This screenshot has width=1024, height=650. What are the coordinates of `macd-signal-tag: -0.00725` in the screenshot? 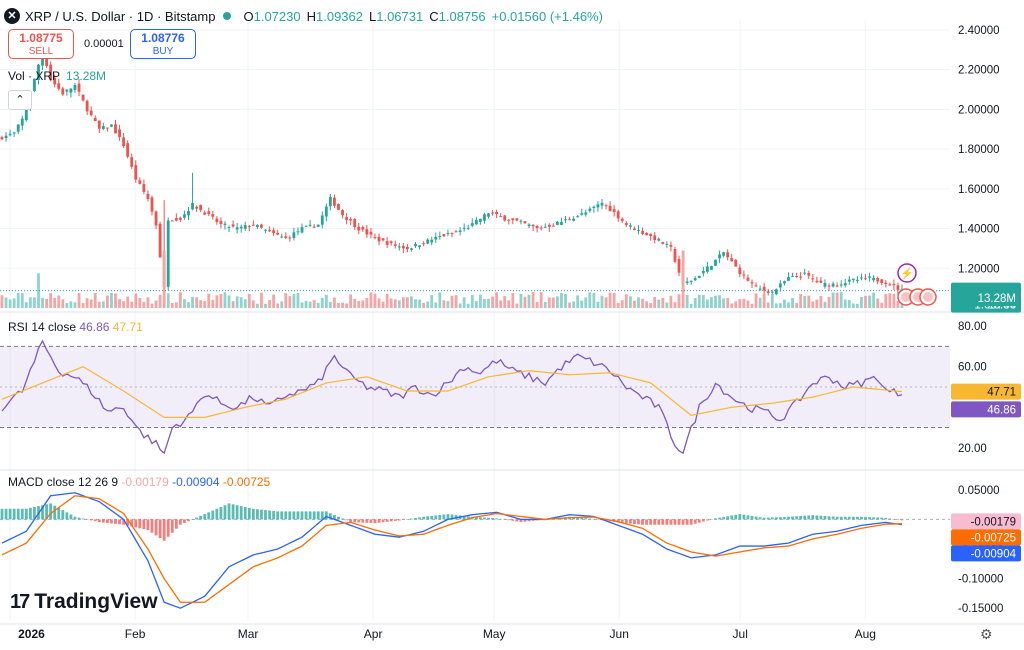 It's located at (986, 537).